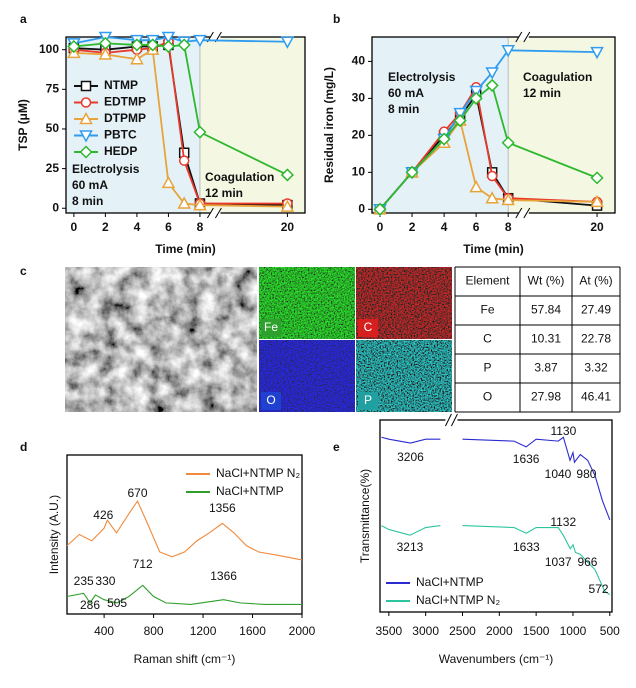  Describe the element at coordinates (271, 327) in the screenshot. I see `map-label: Fe` at that location.